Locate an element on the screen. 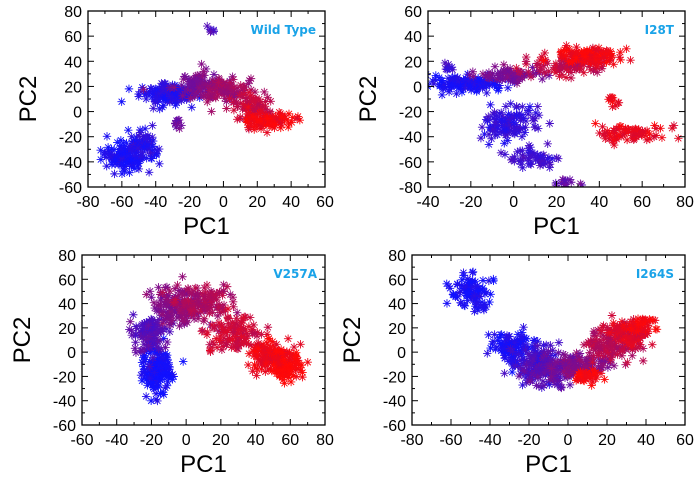  y-tick-label: 60 is located at coordinates (413, 12).